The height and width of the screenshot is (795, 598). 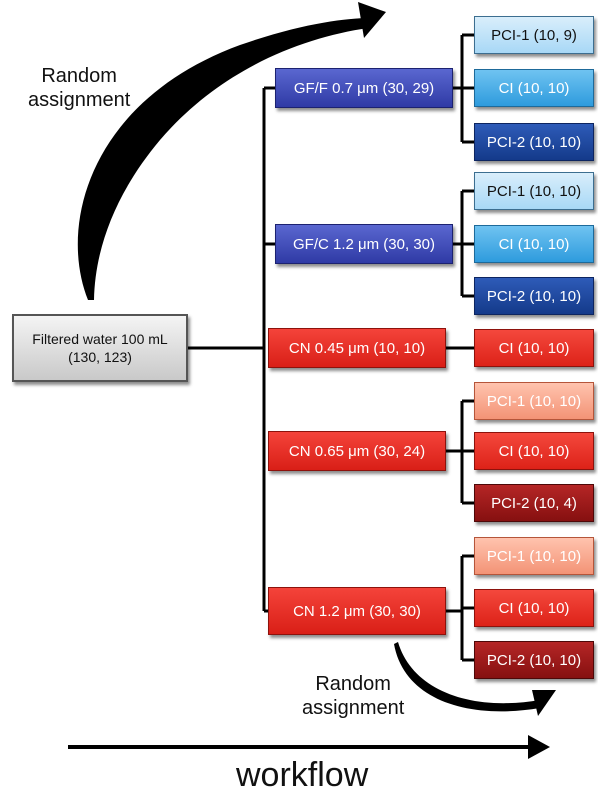 I want to click on membrane-node: CN 0.45 μm (10, 10), so click(x=357, y=348).